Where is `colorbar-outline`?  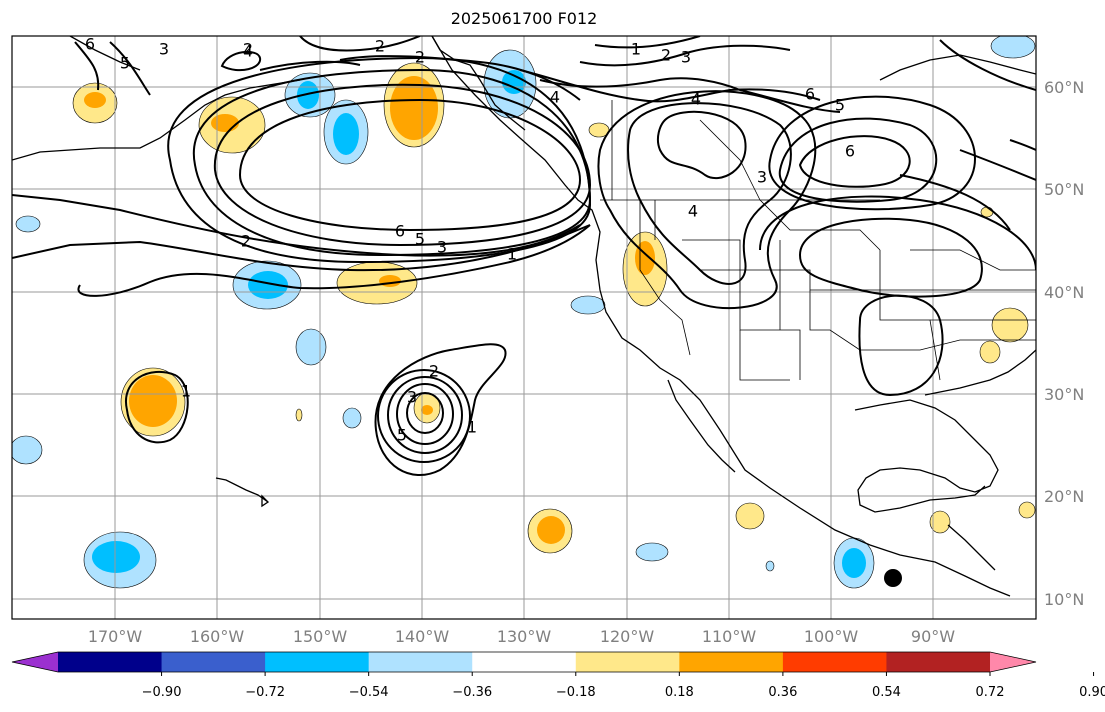 colorbar-outline is located at coordinates (524, 662).